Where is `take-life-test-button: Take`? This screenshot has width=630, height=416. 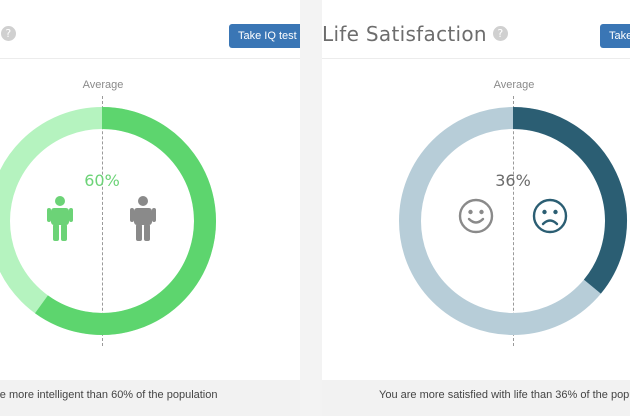
take-life-test-button: Take is located at coordinates (615, 36).